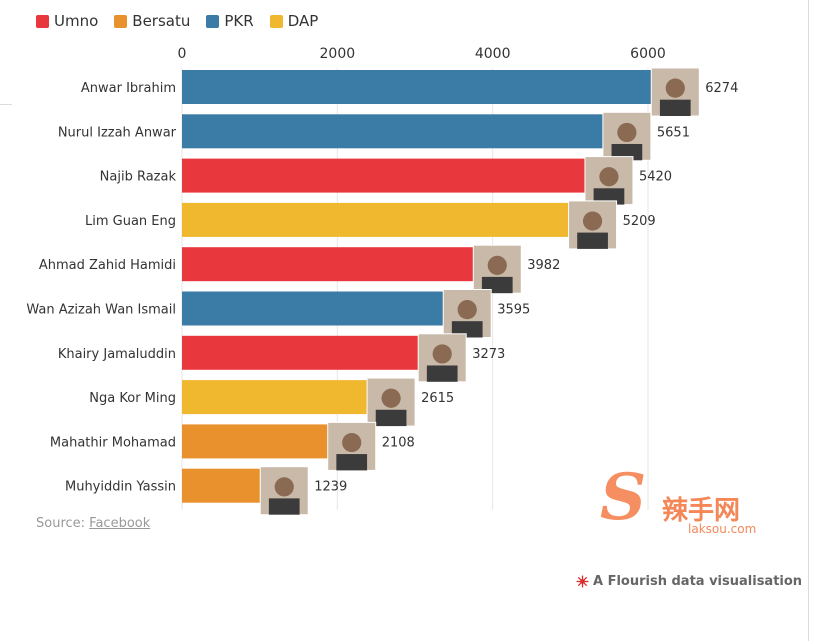 The width and height of the screenshot is (814, 641). What do you see at coordinates (488, 354) in the screenshot?
I see `value-label: 3273` at bounding box center [488, 354].